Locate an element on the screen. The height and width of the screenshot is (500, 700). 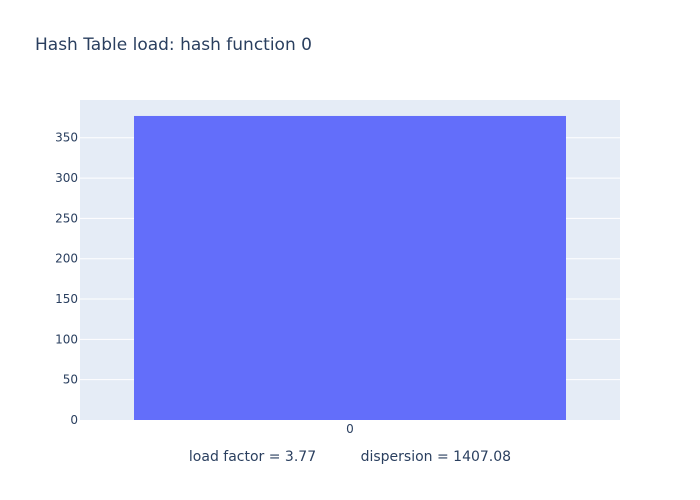
x-tick-label: 0 is located at coordinates (350, 429).